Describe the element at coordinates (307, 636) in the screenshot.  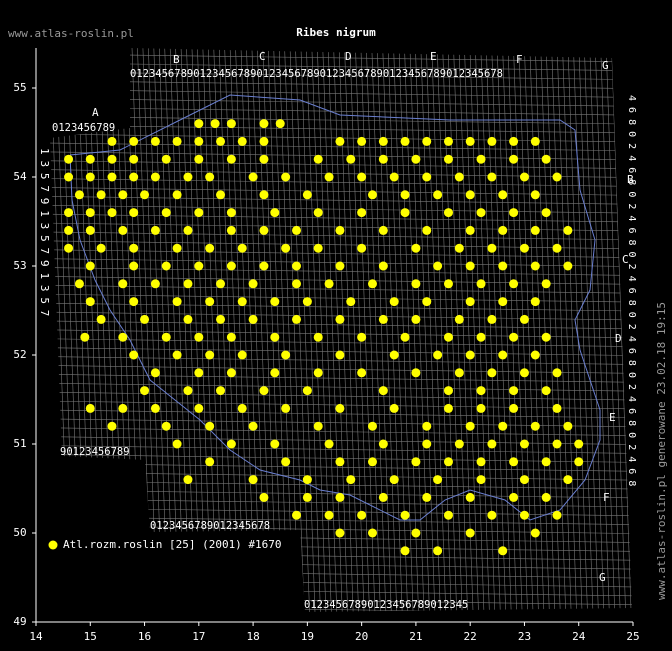
I see `x-tick-label: 19` at that location.